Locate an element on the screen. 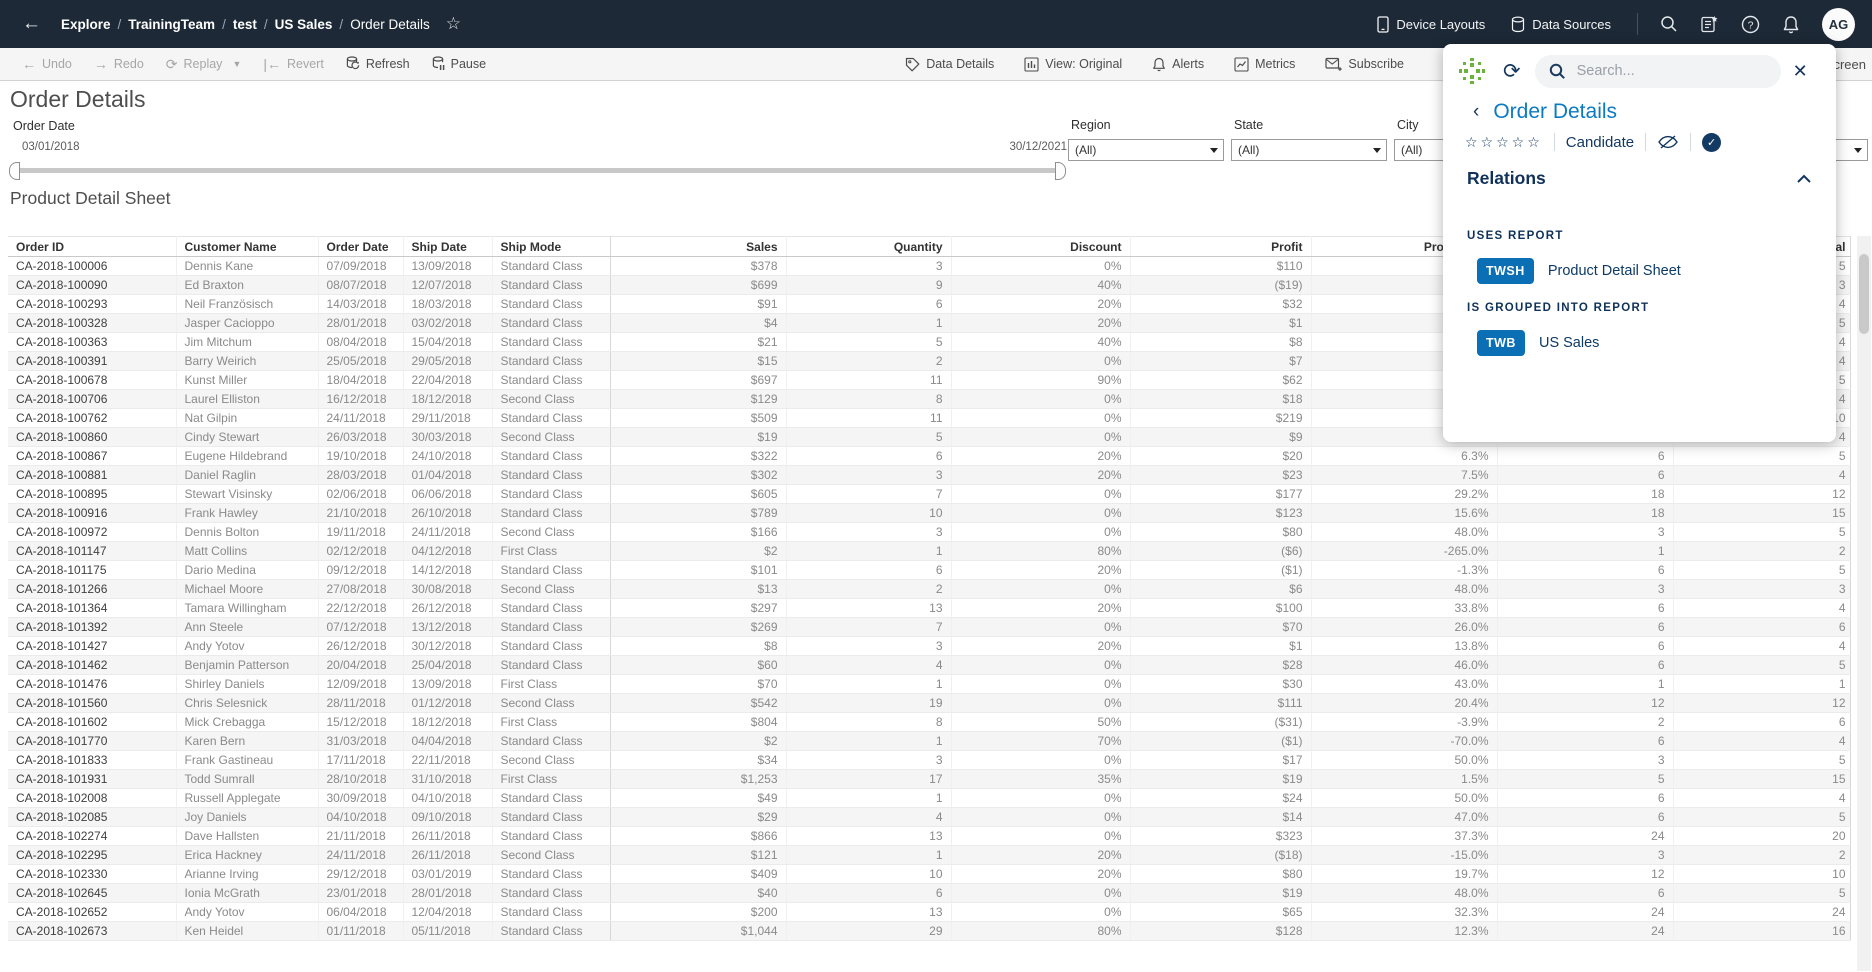 Image resolution: width=1872 pixels, height=972 pixels. table-cell: $129 is located at coordinates (698, 399).